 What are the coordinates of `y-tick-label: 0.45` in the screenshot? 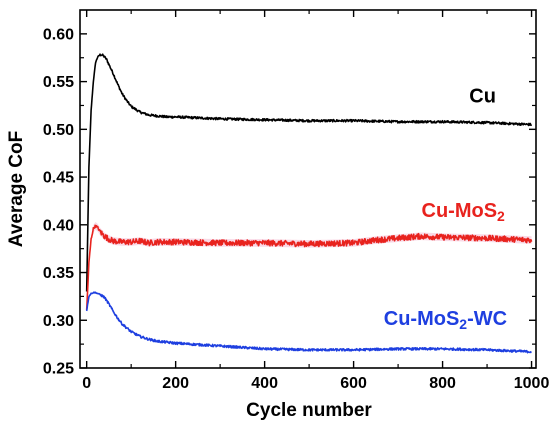 It's located at (58, 178).